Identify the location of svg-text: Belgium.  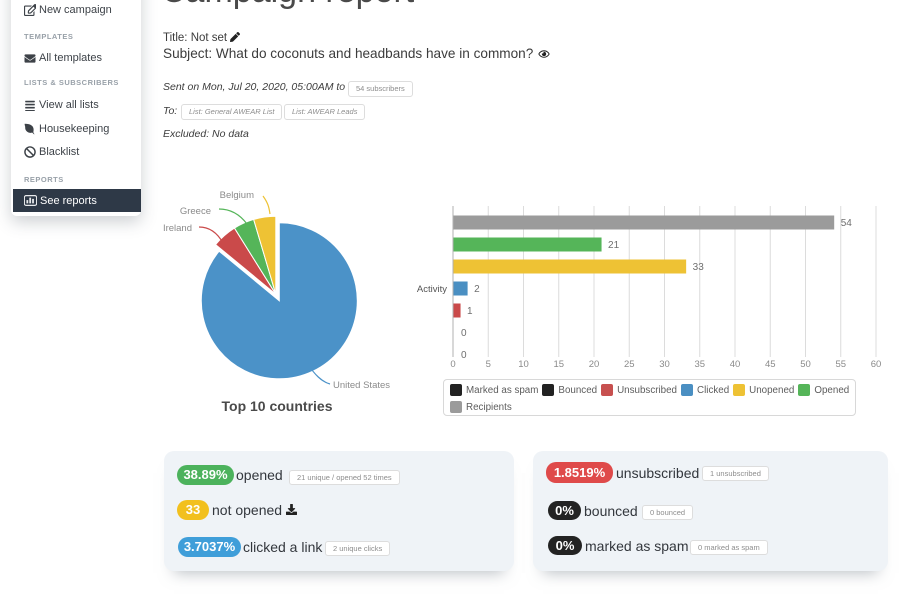
(237, 195).